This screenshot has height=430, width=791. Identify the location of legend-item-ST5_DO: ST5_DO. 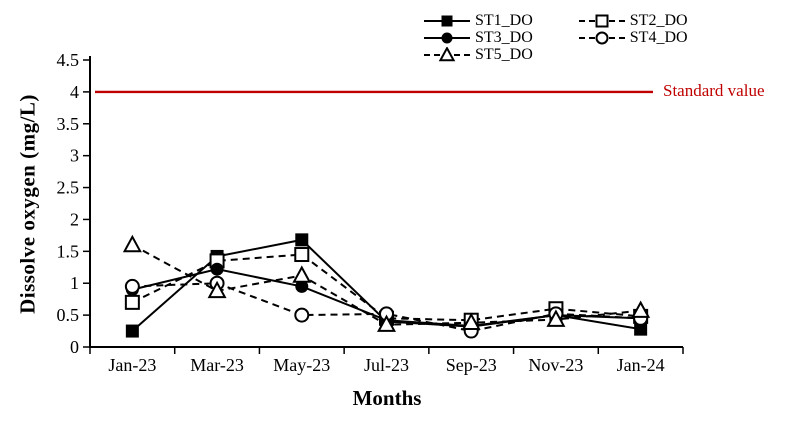
(478, 55).